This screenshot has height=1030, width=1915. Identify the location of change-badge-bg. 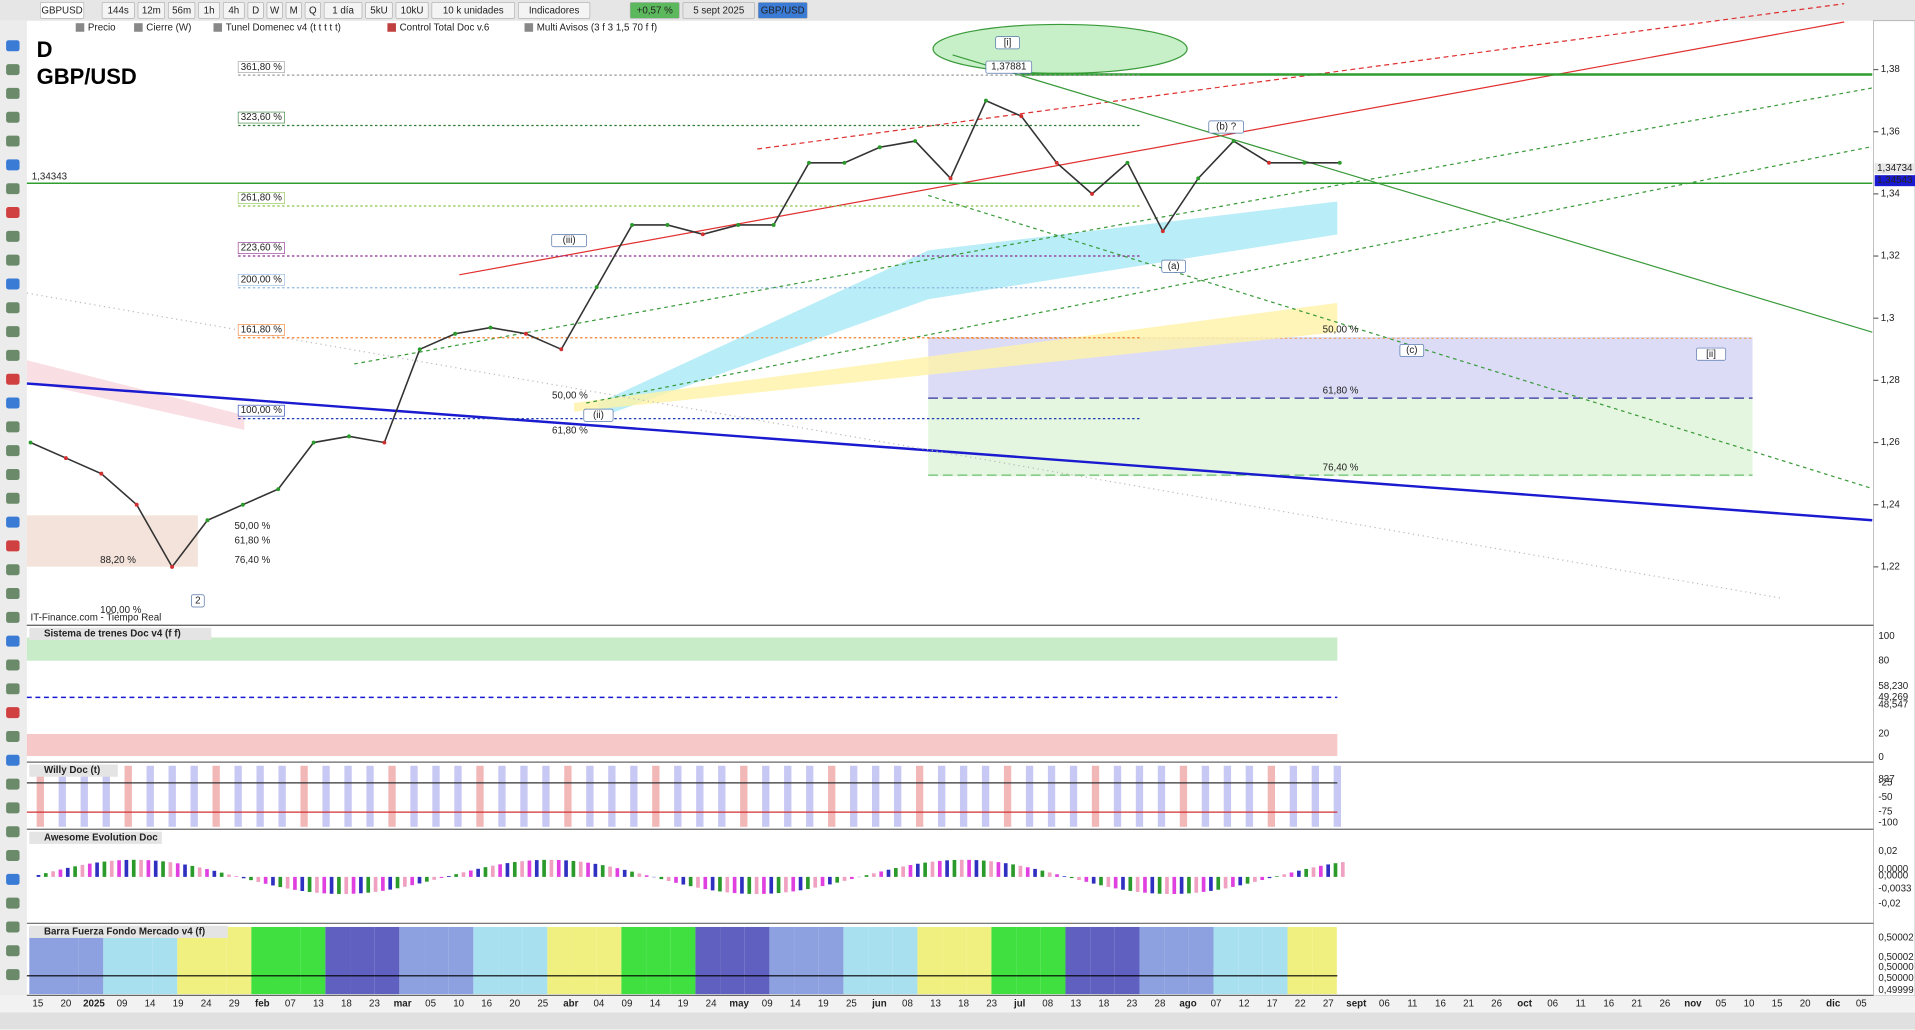
(654, 10).